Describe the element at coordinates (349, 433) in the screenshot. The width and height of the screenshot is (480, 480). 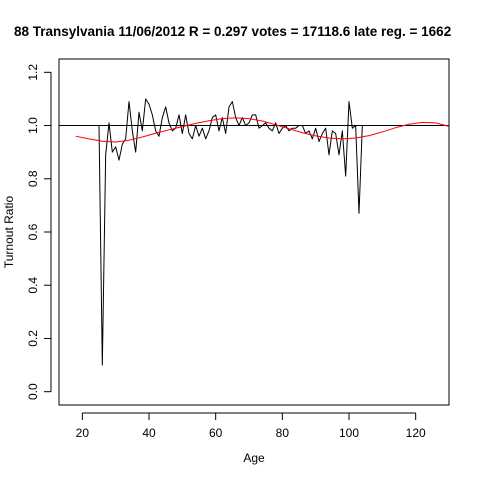
I see `x-tick-label: 100` at that location.